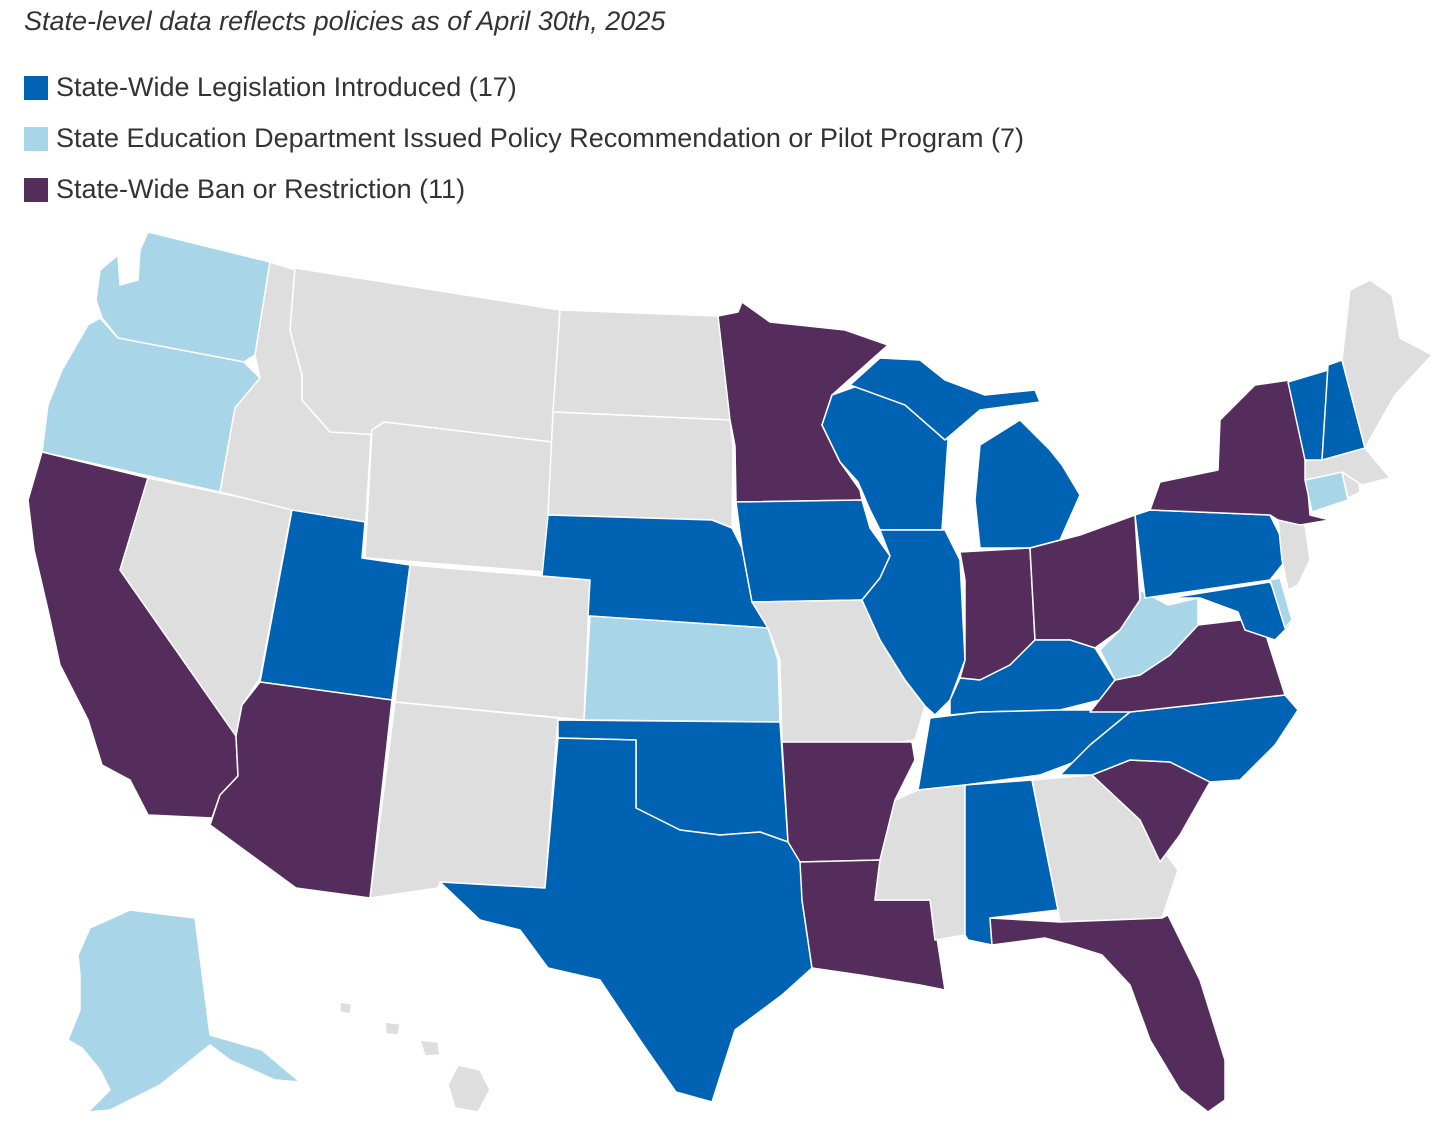  I want to click on state-NC, so click(1179, 738).